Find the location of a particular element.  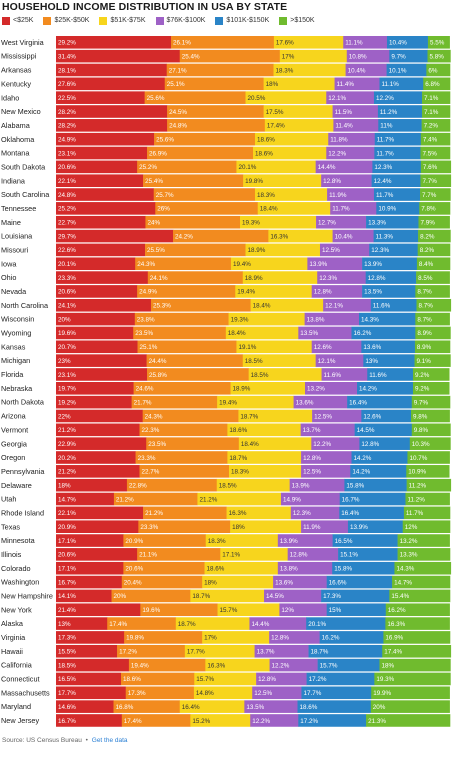

state-label: Mississippi is located at coordinates (19, 56).